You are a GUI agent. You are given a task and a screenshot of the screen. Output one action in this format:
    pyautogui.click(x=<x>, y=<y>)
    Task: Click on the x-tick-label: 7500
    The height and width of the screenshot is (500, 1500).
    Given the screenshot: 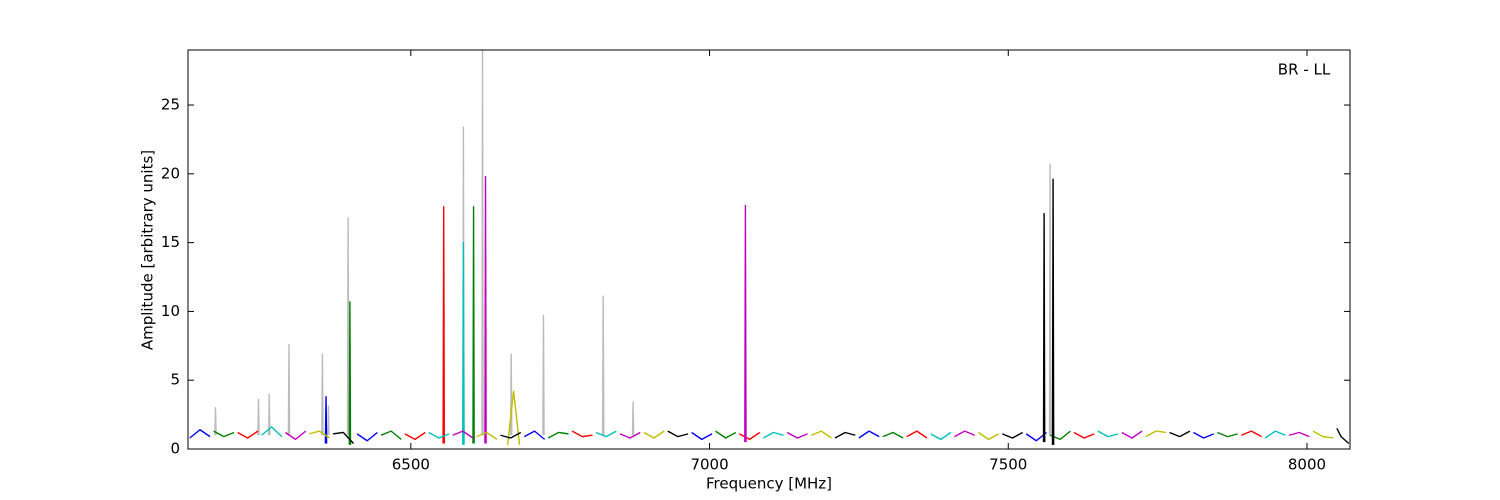 What is the action you would take?
    pyautogui.click(x=1008, y=465)
    